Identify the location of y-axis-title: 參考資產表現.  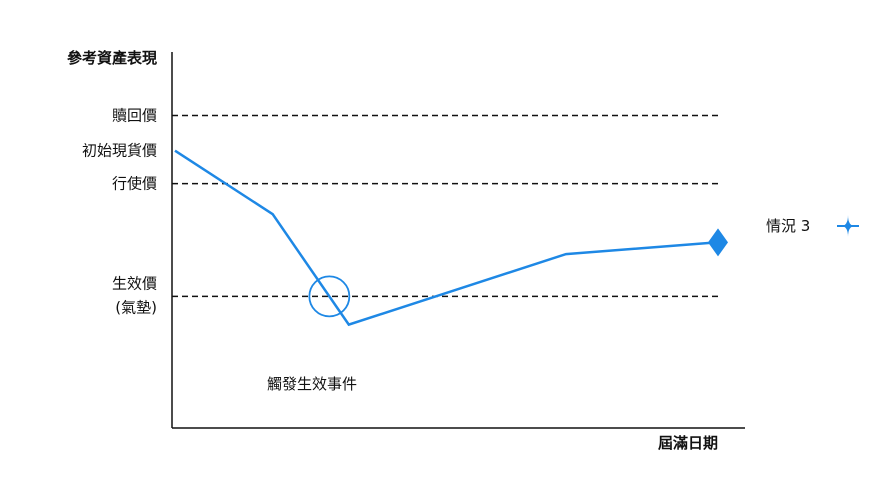
(112, 58).